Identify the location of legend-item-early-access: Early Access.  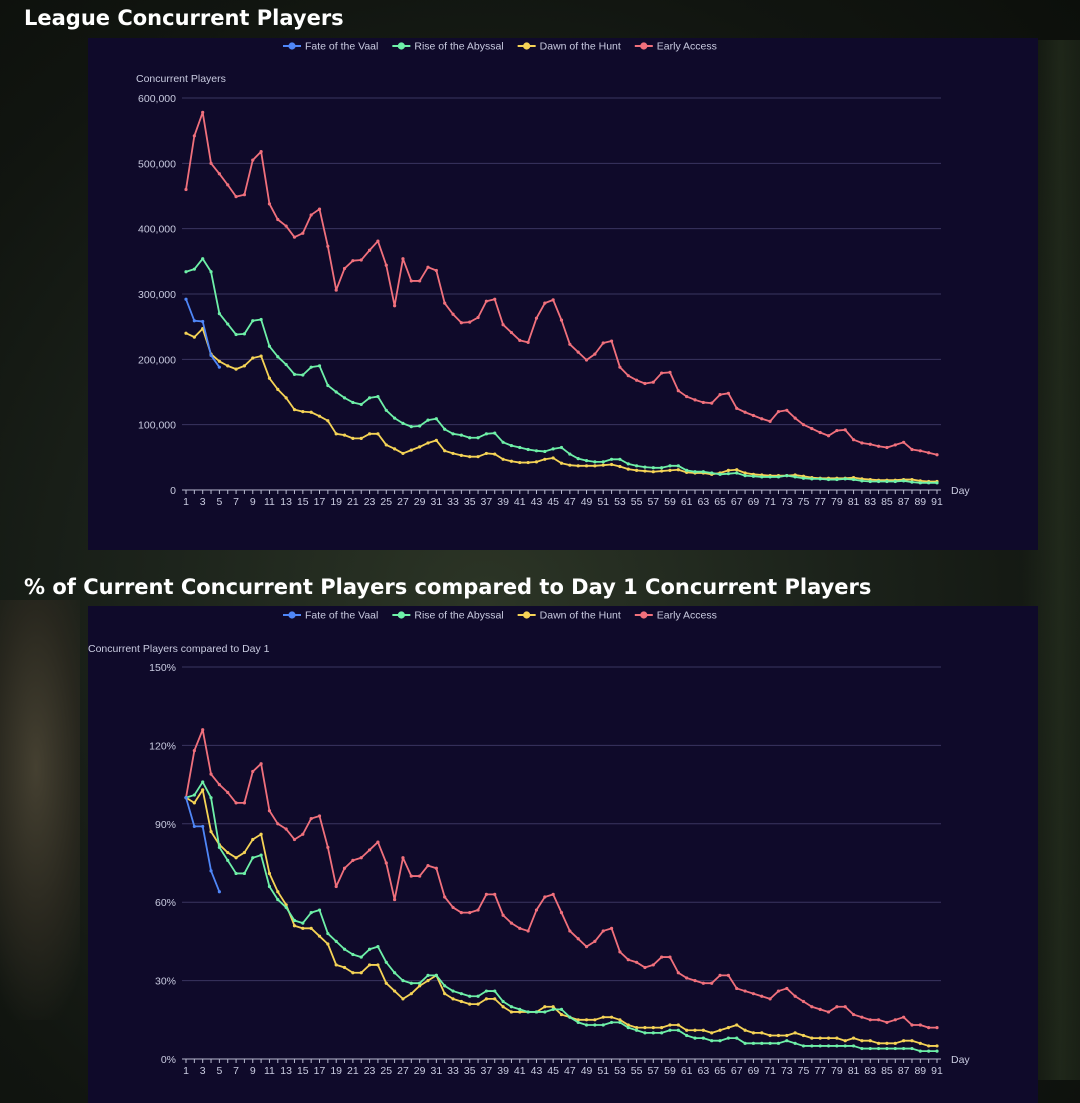
(675, 616).